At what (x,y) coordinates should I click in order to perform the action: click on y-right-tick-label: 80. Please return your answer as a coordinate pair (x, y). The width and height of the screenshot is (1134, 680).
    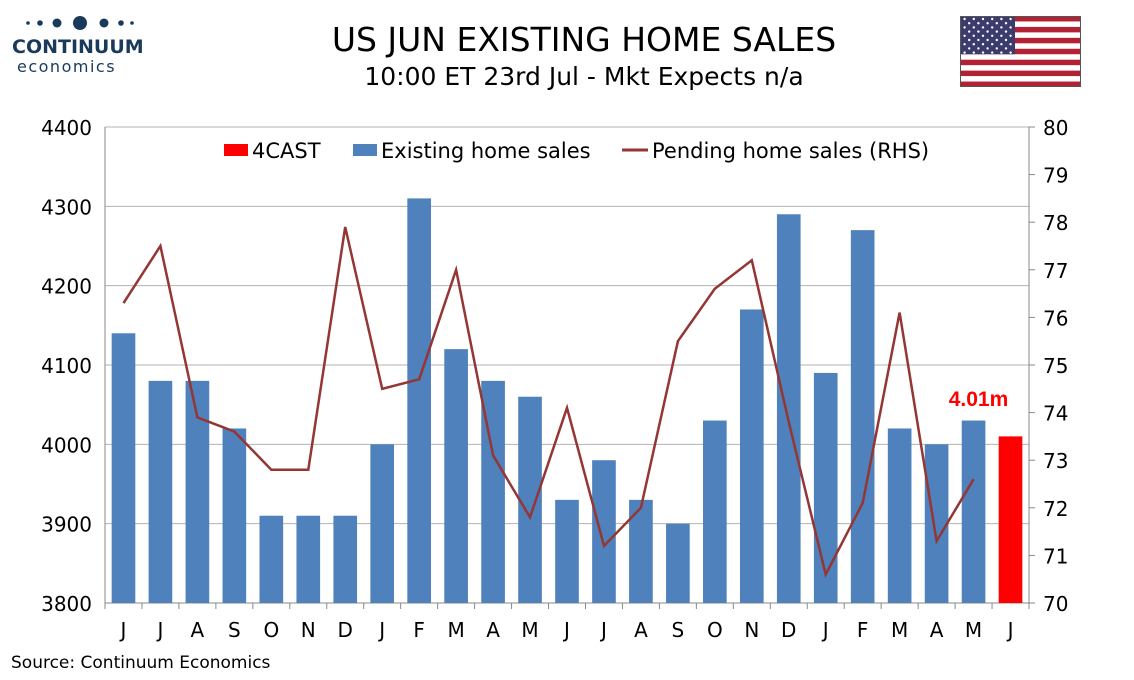
    Looking at the image, I should click on (1055, 128).